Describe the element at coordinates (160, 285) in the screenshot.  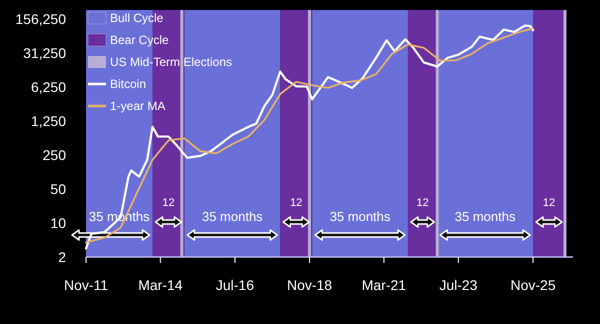
I see `x-tick-label: Mar-14` at that location.